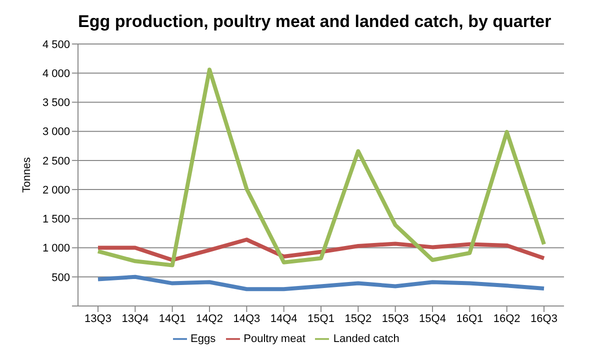  I want to click on x-tick-label: 16Q1, so click(470, 318).